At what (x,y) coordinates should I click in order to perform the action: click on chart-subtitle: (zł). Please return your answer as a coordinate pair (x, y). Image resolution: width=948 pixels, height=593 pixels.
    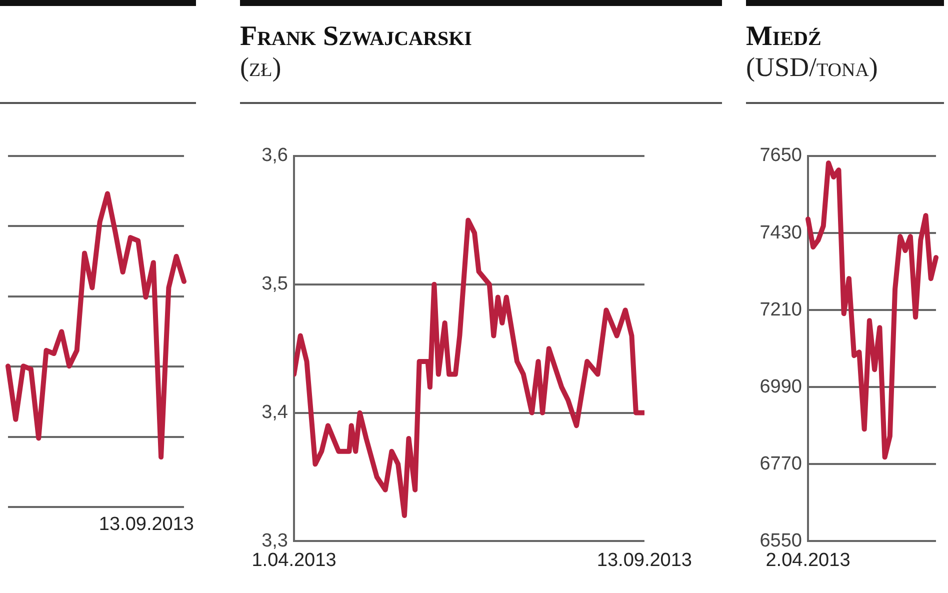
    Looking at the image, I should click on (261, 67).